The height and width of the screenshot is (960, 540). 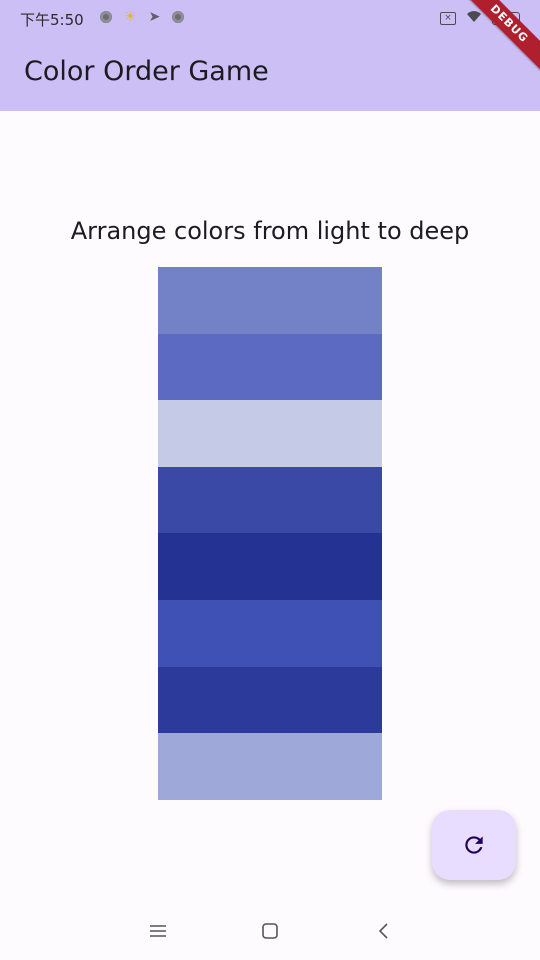 I want to click on telegram-icon: ➤, so click(x=154, y=17).